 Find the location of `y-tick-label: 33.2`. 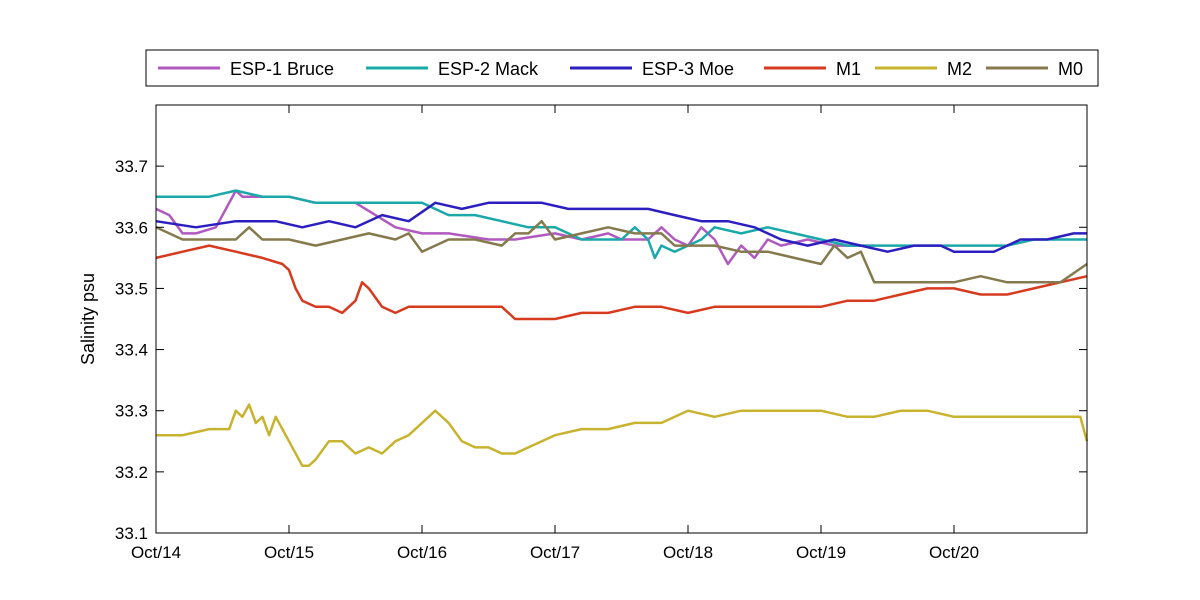

y-tick-label: 33.2 is located at coordinates (131, 472).